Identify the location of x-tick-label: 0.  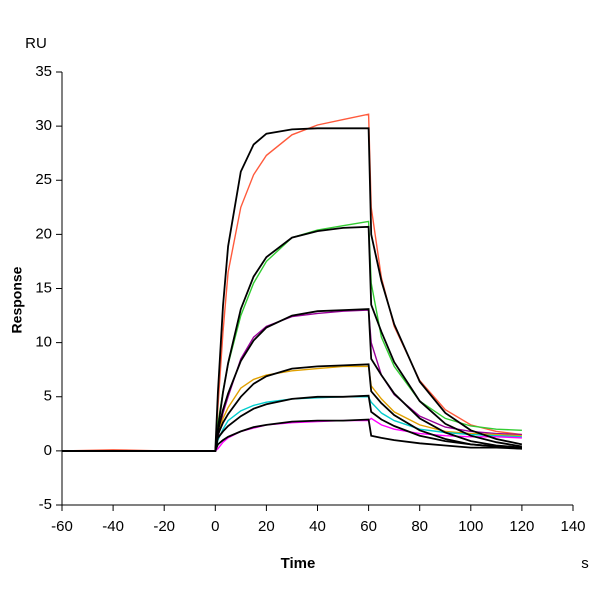
(215, 526).